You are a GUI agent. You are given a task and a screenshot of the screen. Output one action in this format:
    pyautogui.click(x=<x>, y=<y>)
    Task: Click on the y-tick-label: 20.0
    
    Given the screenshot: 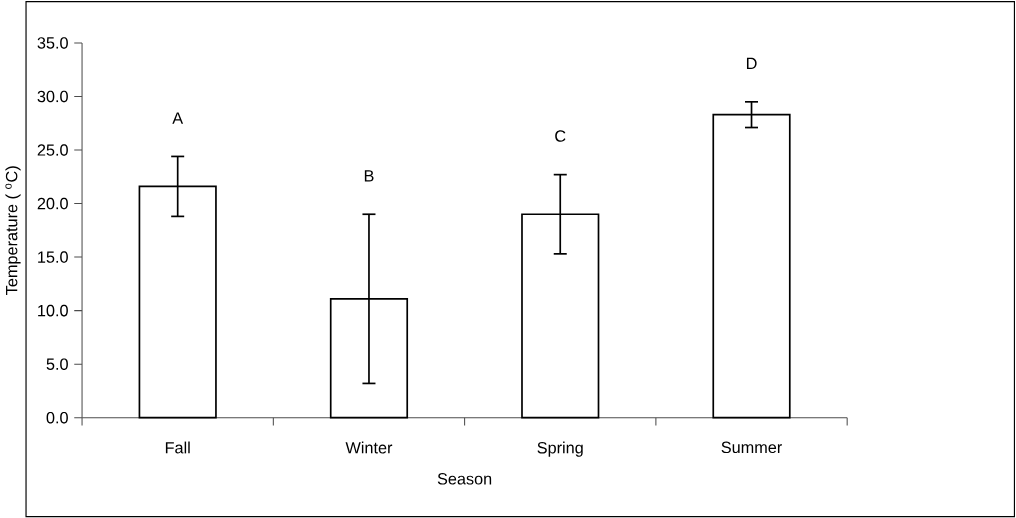 What is the action you would take?
    pyautogui.click(x=52, y=203)
    